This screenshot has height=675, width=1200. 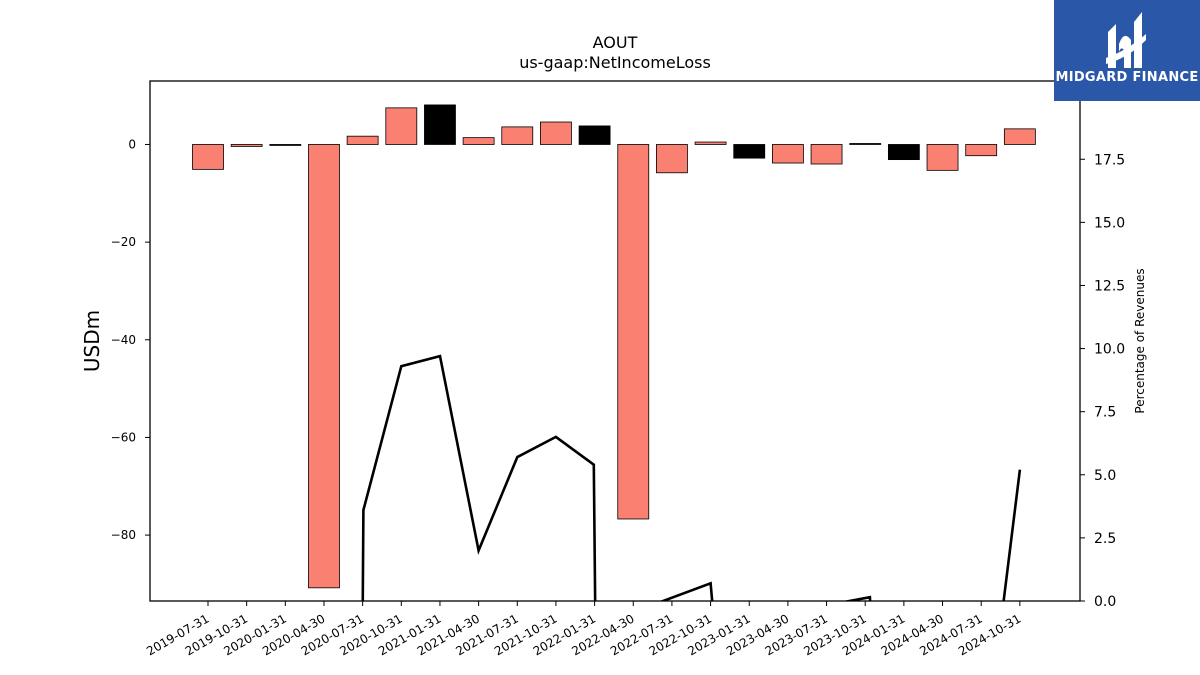 What do you see at coordinates (1109, 223) in the screenshot?
I see `y-right-tick-label: 15.0` at bounding box center [1109, 223].